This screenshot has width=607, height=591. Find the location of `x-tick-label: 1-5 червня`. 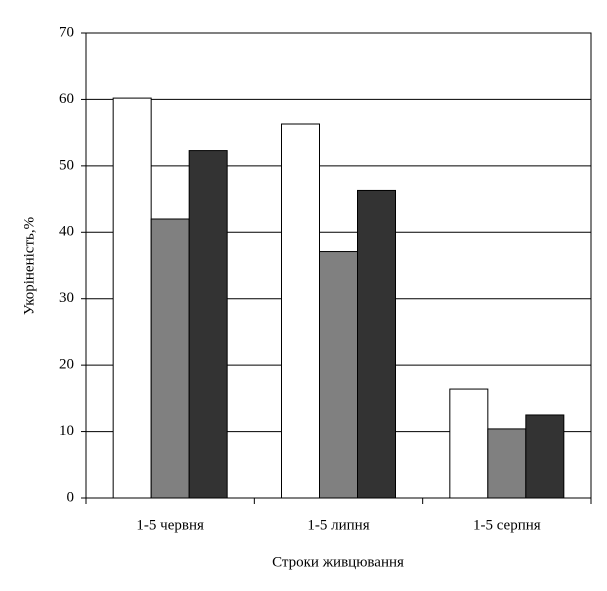

x-tick-label: 1-5 червня is located at coordinates (170, 525).